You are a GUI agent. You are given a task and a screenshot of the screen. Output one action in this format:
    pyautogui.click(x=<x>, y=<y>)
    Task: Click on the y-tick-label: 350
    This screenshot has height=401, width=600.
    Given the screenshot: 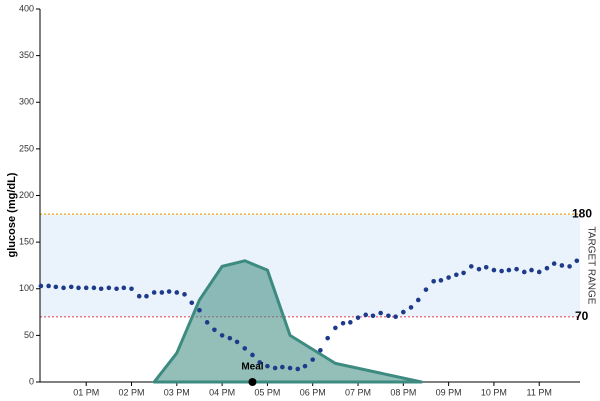 What is the action you would take?
    pyautogui.click(x=26, y=55)
    